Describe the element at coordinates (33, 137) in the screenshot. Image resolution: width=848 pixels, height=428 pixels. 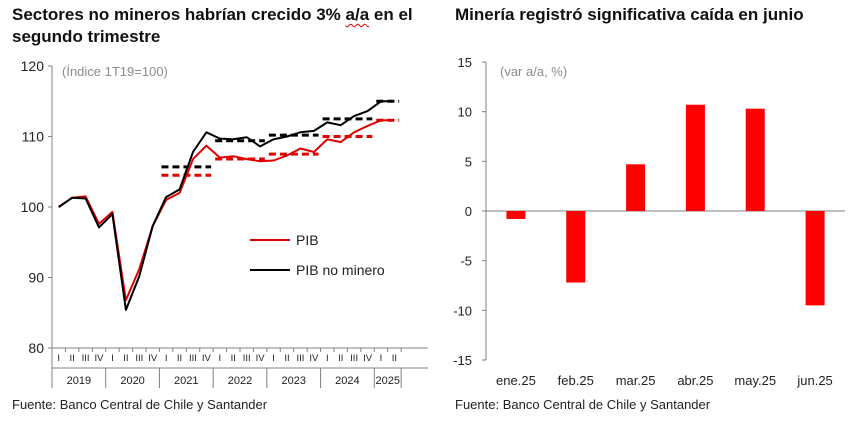
I see `y-tick-label: 110` at that location.